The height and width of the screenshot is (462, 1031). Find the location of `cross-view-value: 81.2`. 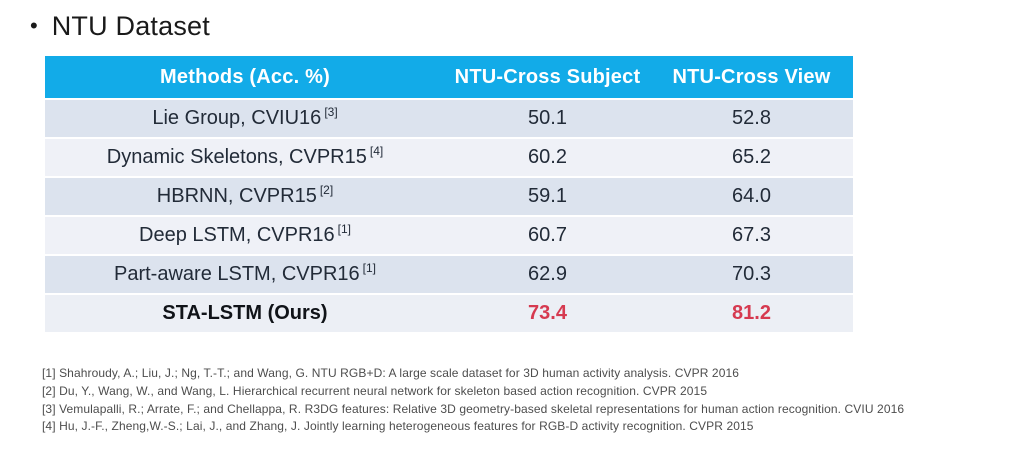

cross-view-value: 81.2 is located at coordinates (751, 313).